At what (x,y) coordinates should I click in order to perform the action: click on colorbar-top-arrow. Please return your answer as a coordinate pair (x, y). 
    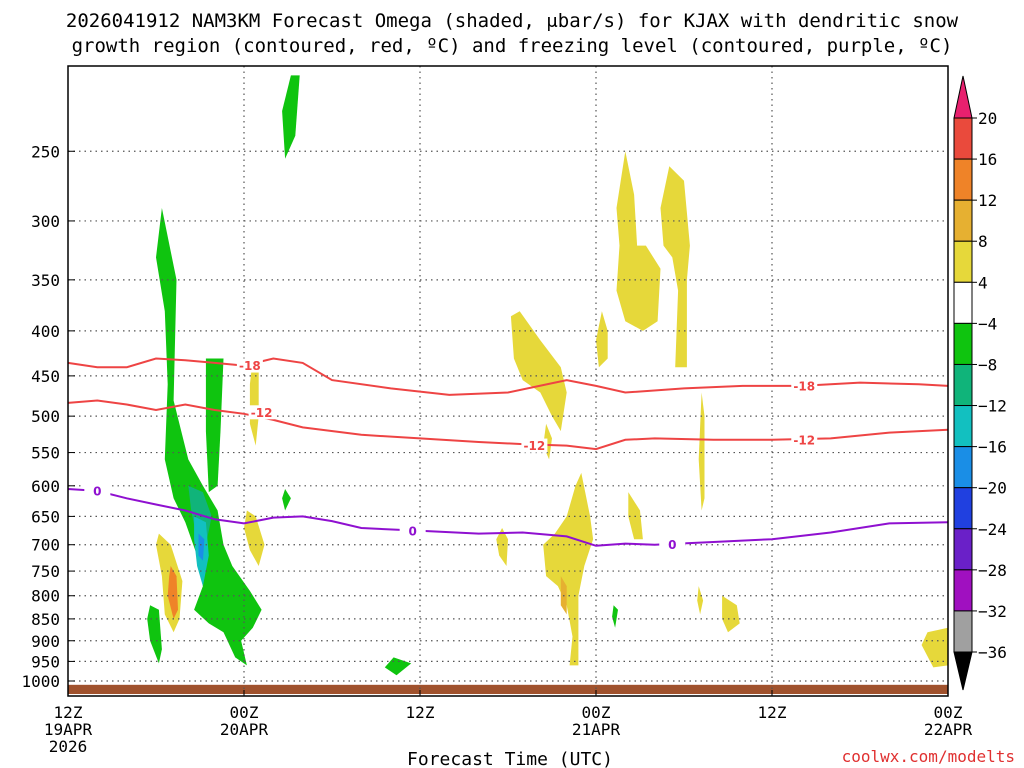
    Looking at the image, I should click on (963, 97).